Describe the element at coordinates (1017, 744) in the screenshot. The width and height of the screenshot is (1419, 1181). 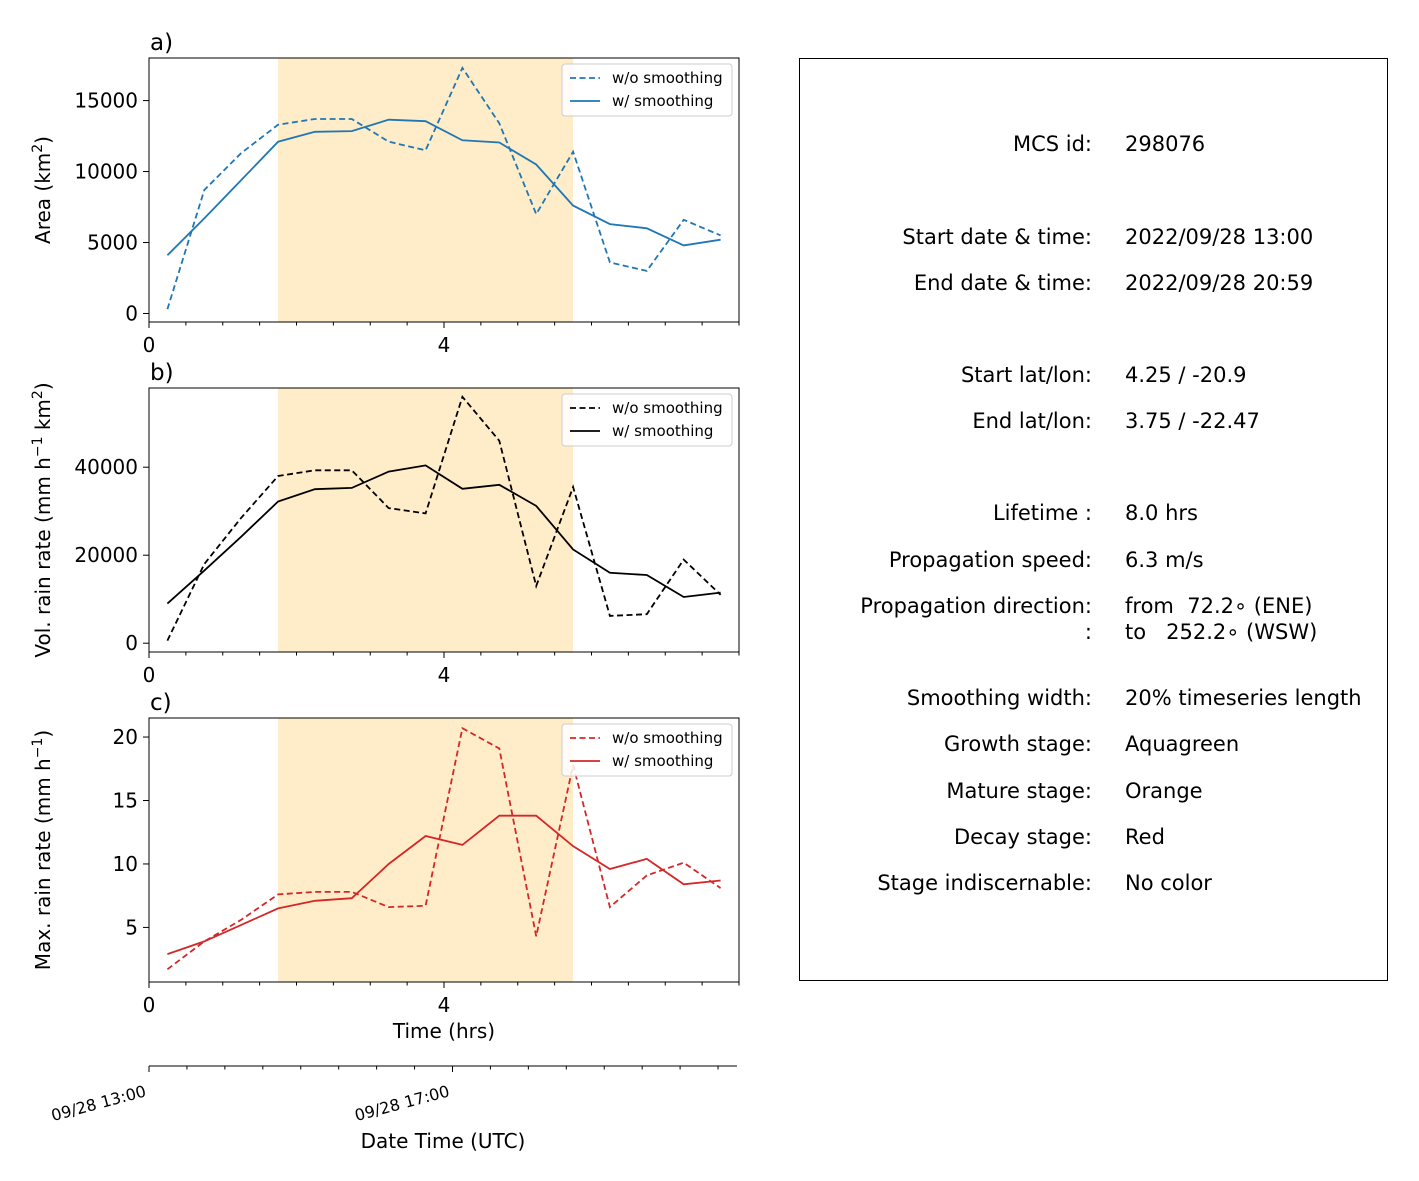
I see `info-label: Growth stage:` at that location.